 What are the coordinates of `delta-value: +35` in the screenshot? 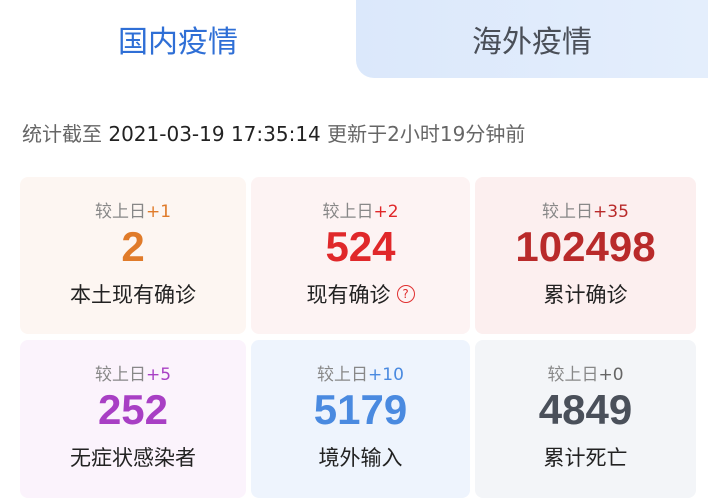 It's located at (611, 212).